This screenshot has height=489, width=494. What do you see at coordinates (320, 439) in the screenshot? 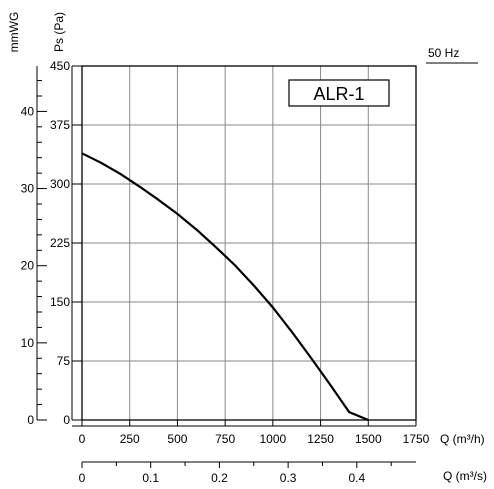
I see `x-tick-label: 1250` at bounding box center [320, 439].